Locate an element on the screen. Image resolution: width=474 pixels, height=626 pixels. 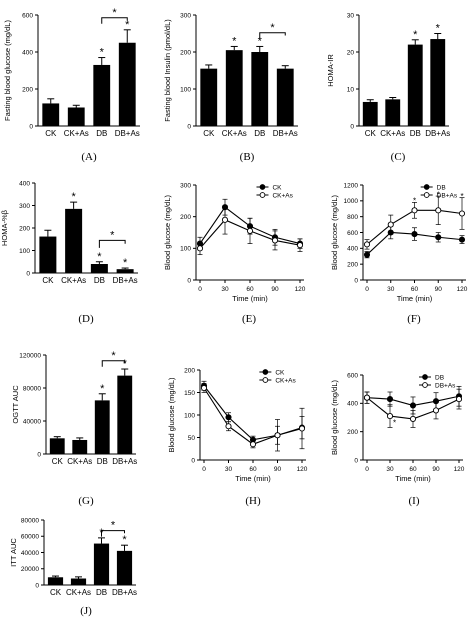
panel-label: (C) is located at coordinates (398, 157).